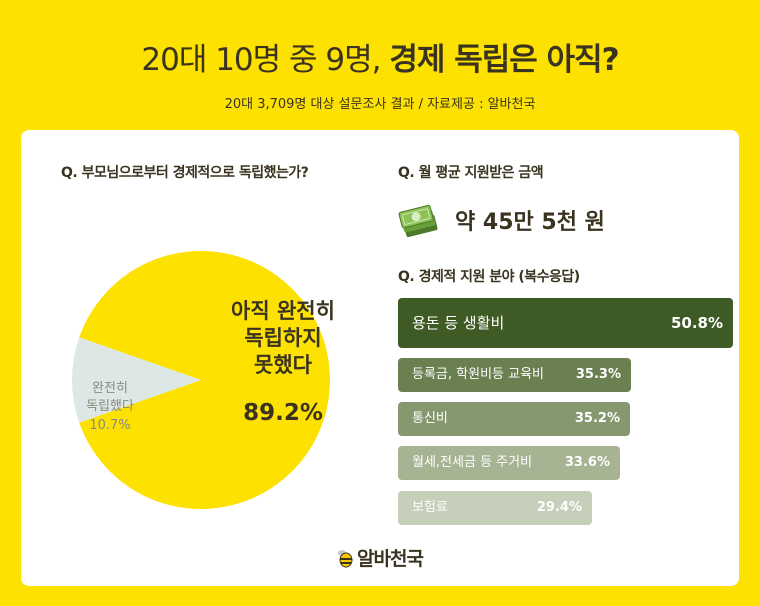  What do you see at coordinates (514, 419) in the screenshot?
I see `bar-telecom: 통신비 35.2%` at bounding box center [514, 419].